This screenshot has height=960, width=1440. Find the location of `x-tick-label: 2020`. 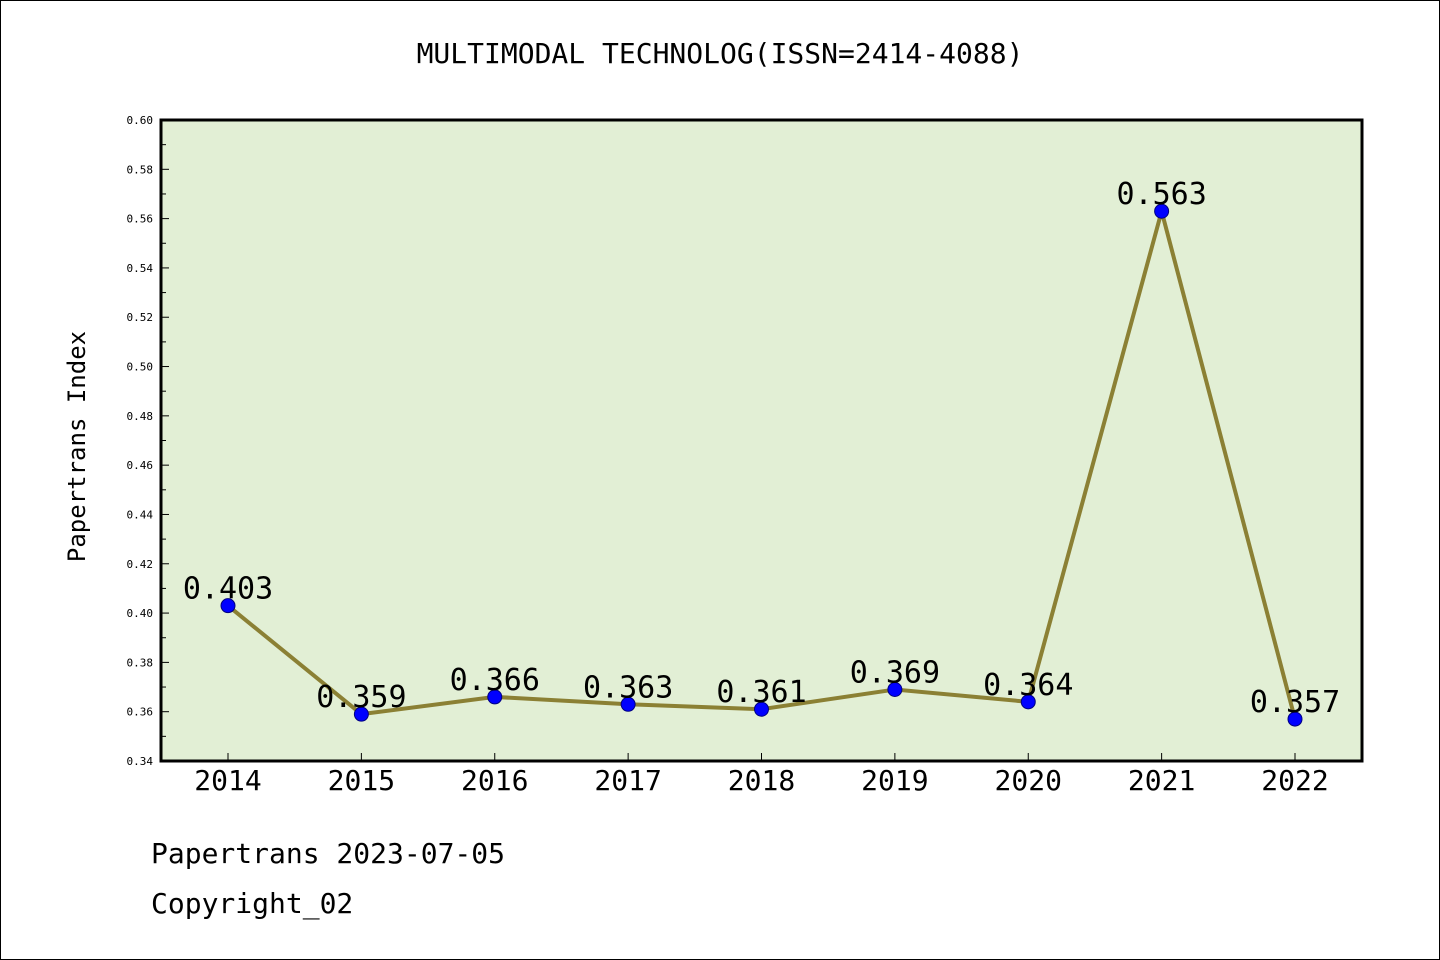

x-tick-label: 2020 is located at coordinates (1028, 780).